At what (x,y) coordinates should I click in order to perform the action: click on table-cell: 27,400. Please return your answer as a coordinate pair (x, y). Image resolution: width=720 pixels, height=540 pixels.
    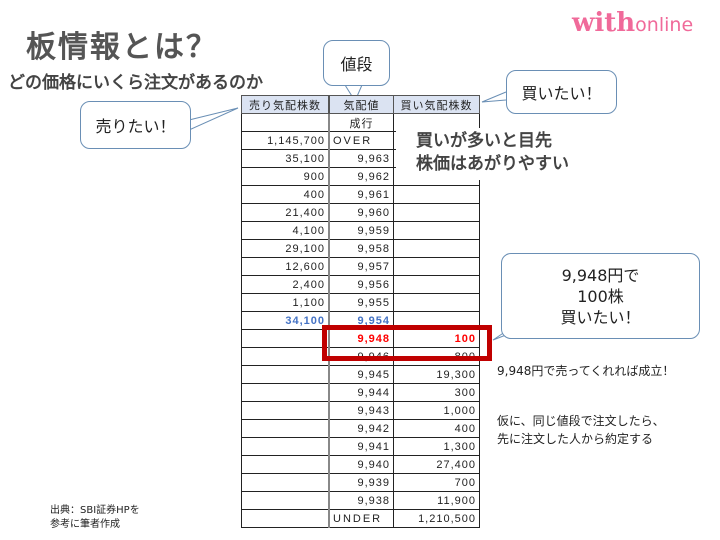
    Looking at the image, I should click on (436, 464).